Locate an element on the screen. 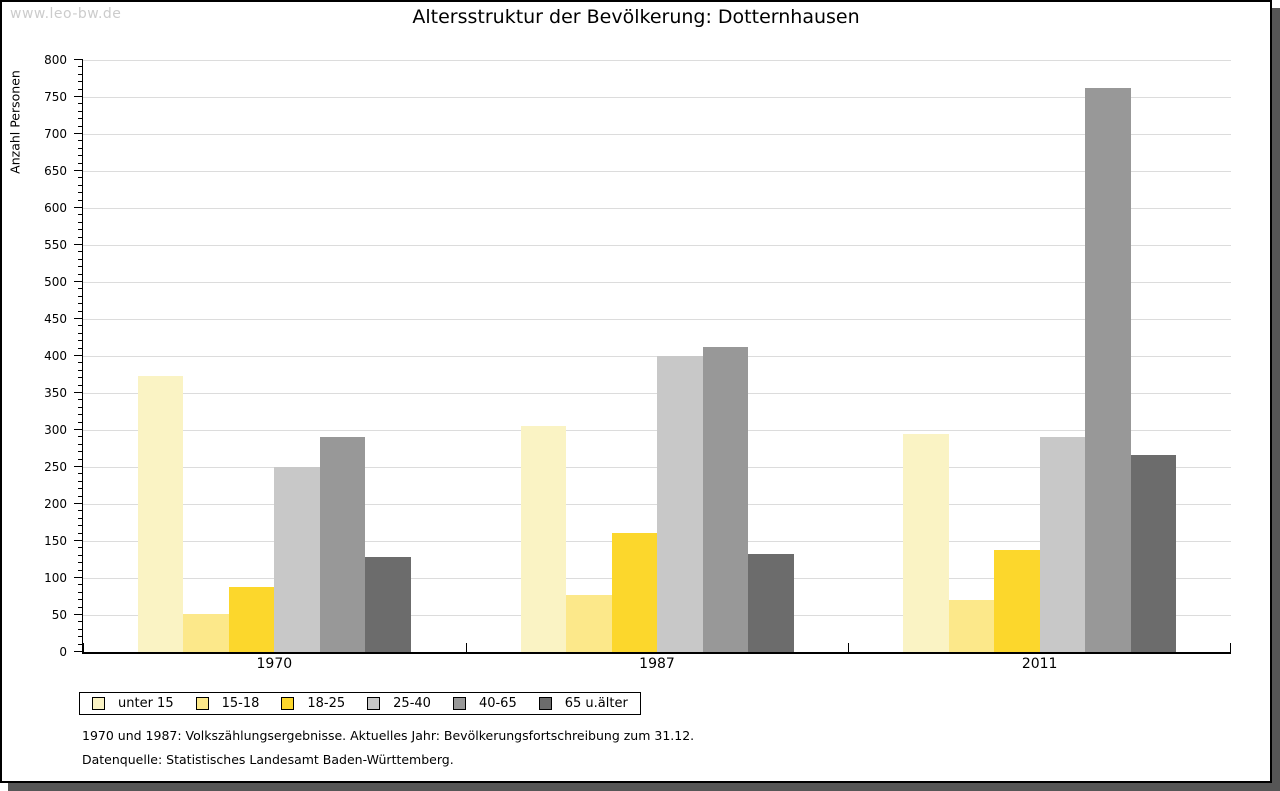 Image resolution: width=1280 pixels, height=791 pixels. bar-15-18-1970 is located at coordinates (206, 633).